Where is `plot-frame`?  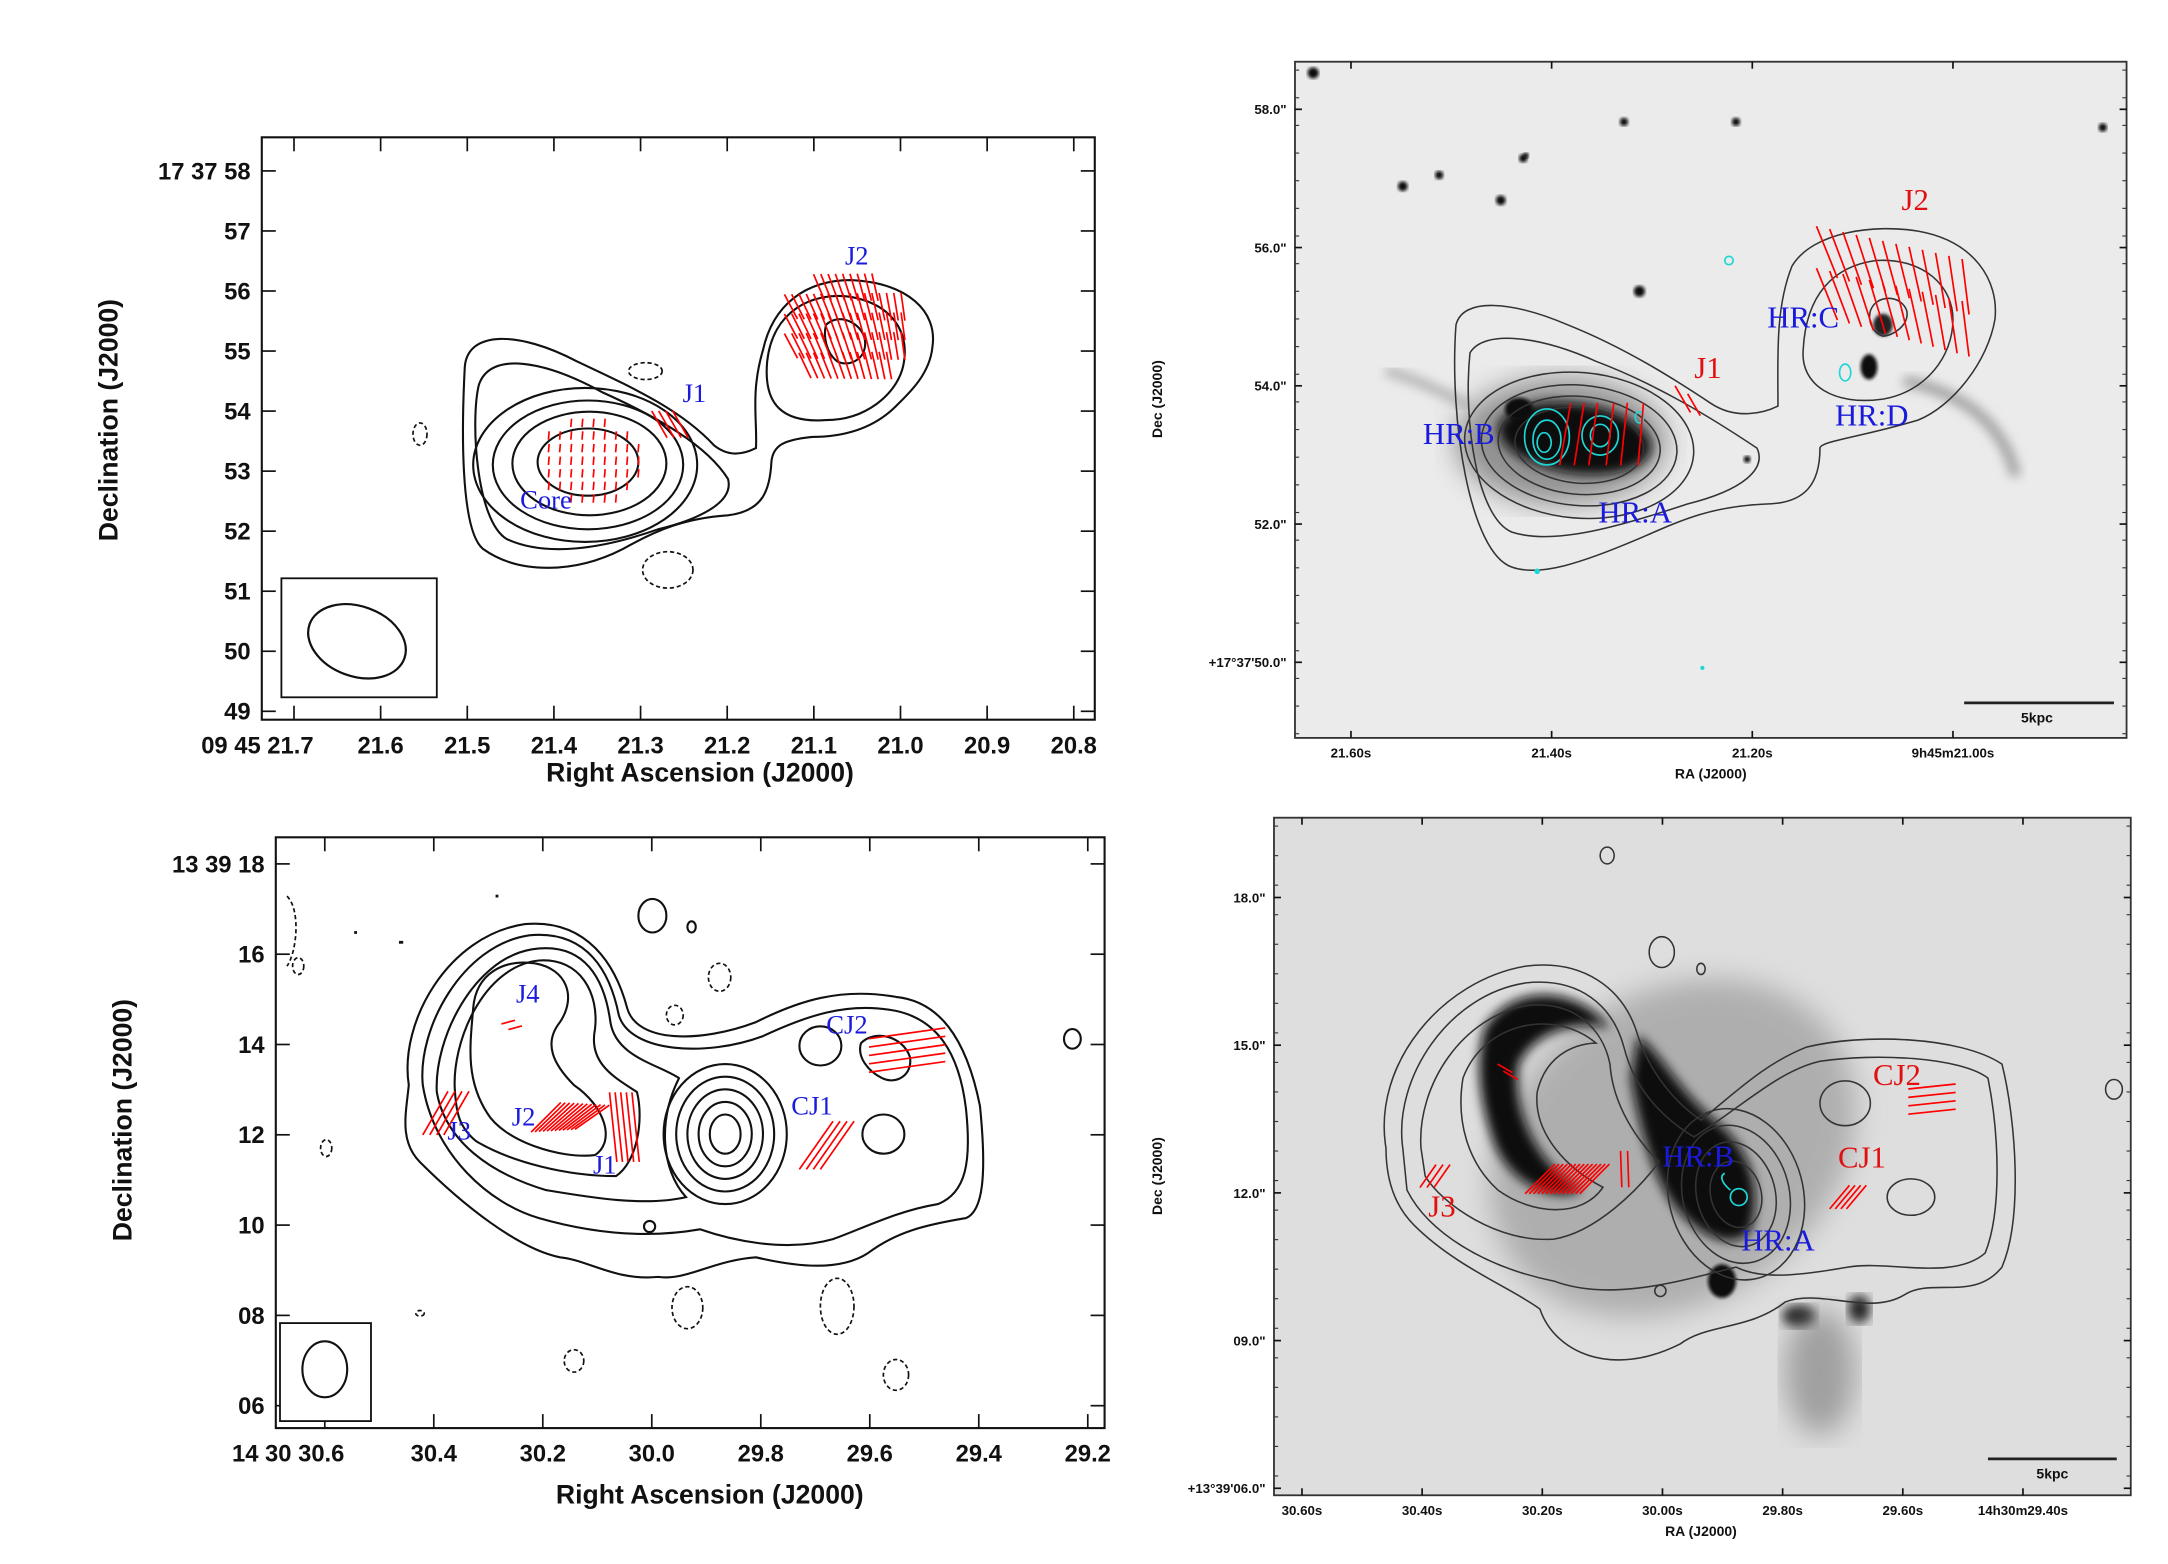 plot-frame is located at coordinates (690, 1133).